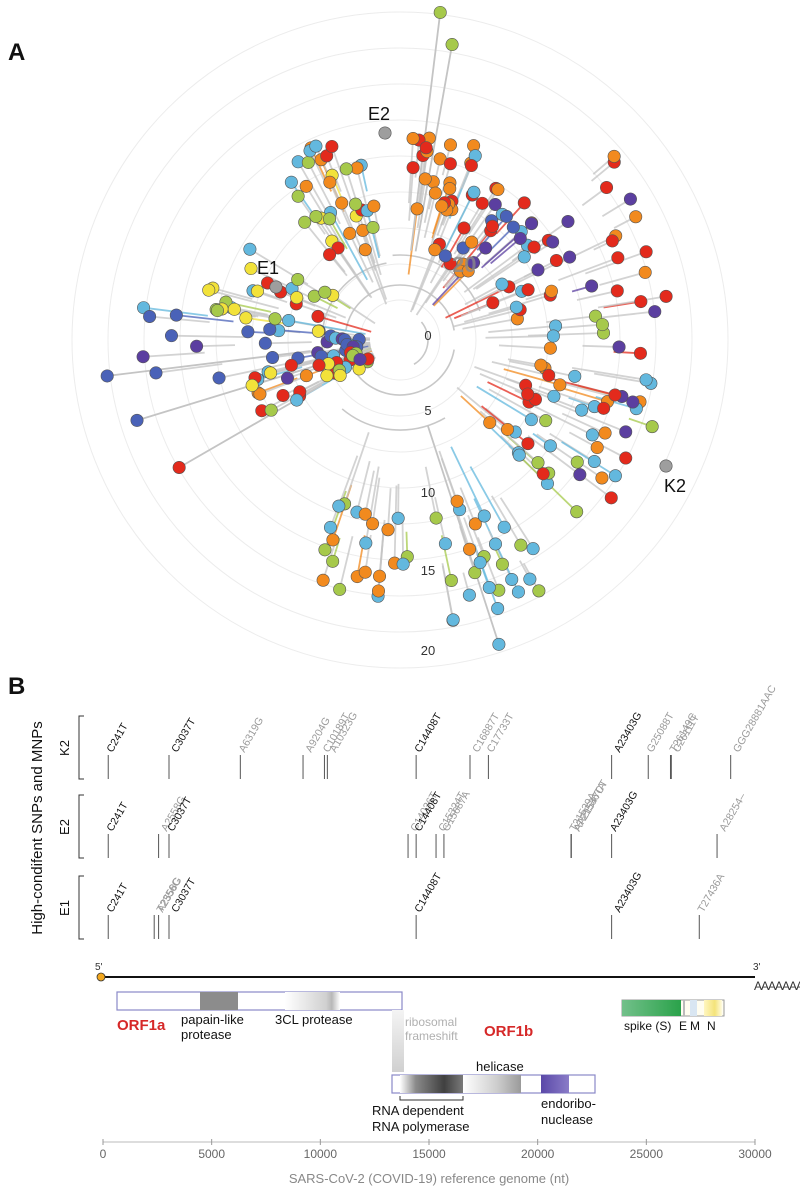  What do you see at coordinates (713, 1008) in the screenshot?
I see `n-domain` at bounding box center [713, 1008].